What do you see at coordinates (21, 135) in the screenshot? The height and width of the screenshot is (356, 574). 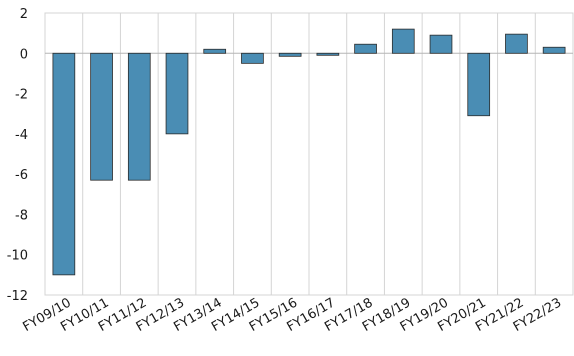 I see `y-tick-label: -4` at bounding box center [21, 135].